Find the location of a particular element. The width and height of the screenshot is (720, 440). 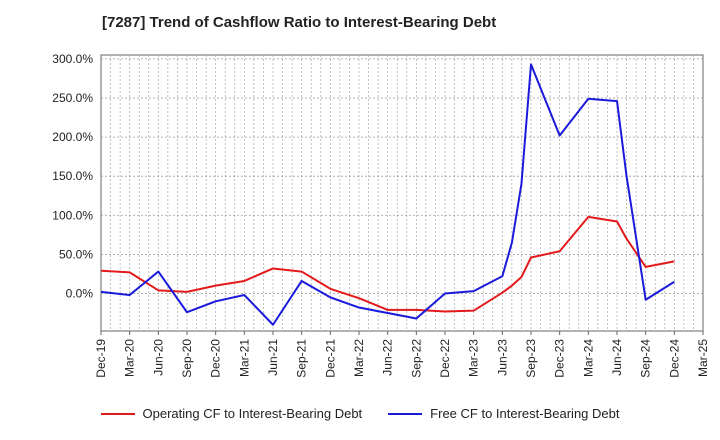

x-tick-label: Mar-22 is located at coordinates (359, 358).